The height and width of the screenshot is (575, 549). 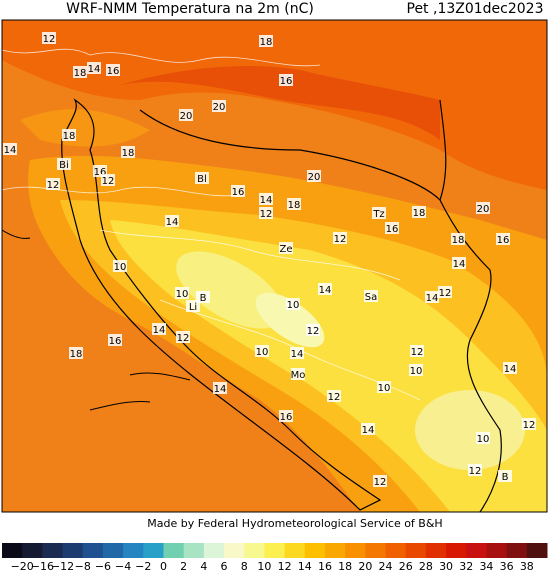 What do you see at coordinates (163, 565) in the screenshot?
I see `colorbar-label: 0` at bounding box center [163, 565].